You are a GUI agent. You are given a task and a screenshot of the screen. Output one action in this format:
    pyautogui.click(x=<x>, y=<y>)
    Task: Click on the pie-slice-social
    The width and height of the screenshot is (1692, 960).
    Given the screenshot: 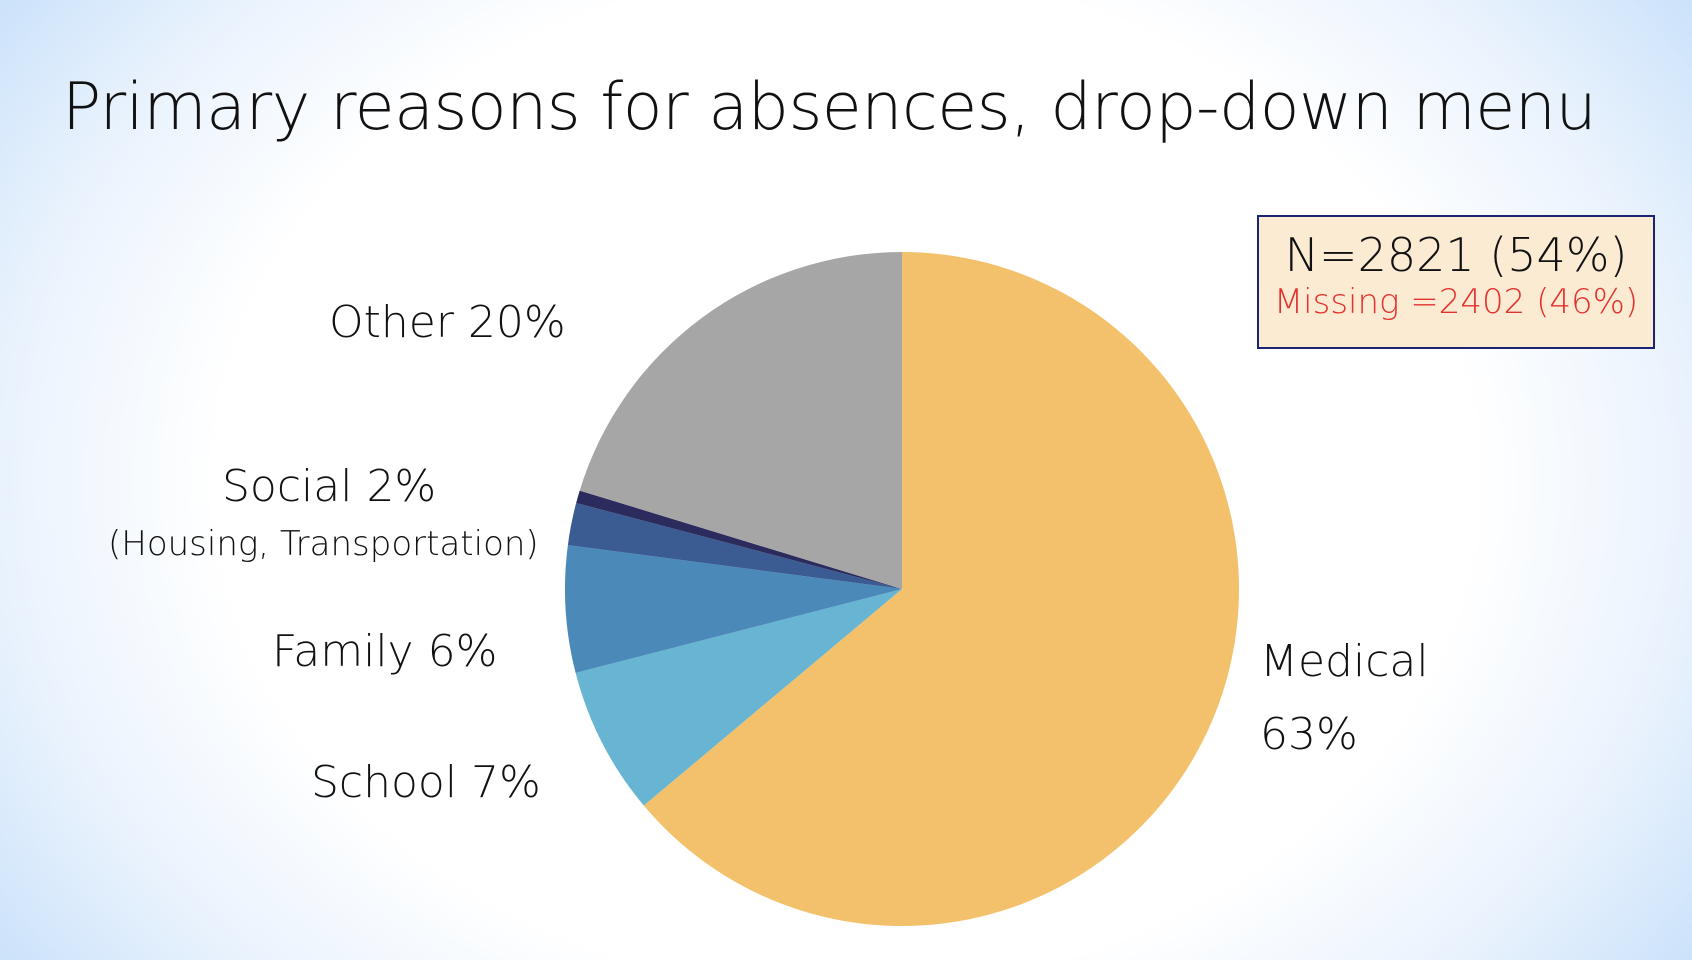 What is the action you would take?
    pyautogui.click(x=734, y=545)
    